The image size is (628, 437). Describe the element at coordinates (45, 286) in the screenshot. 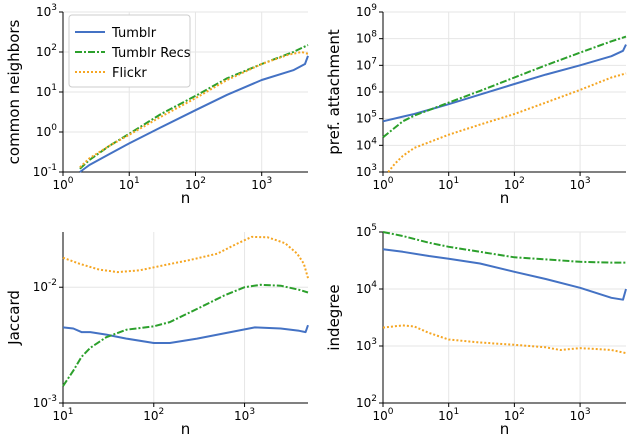

I see `y-tick-label: 10⁻²` at that location.